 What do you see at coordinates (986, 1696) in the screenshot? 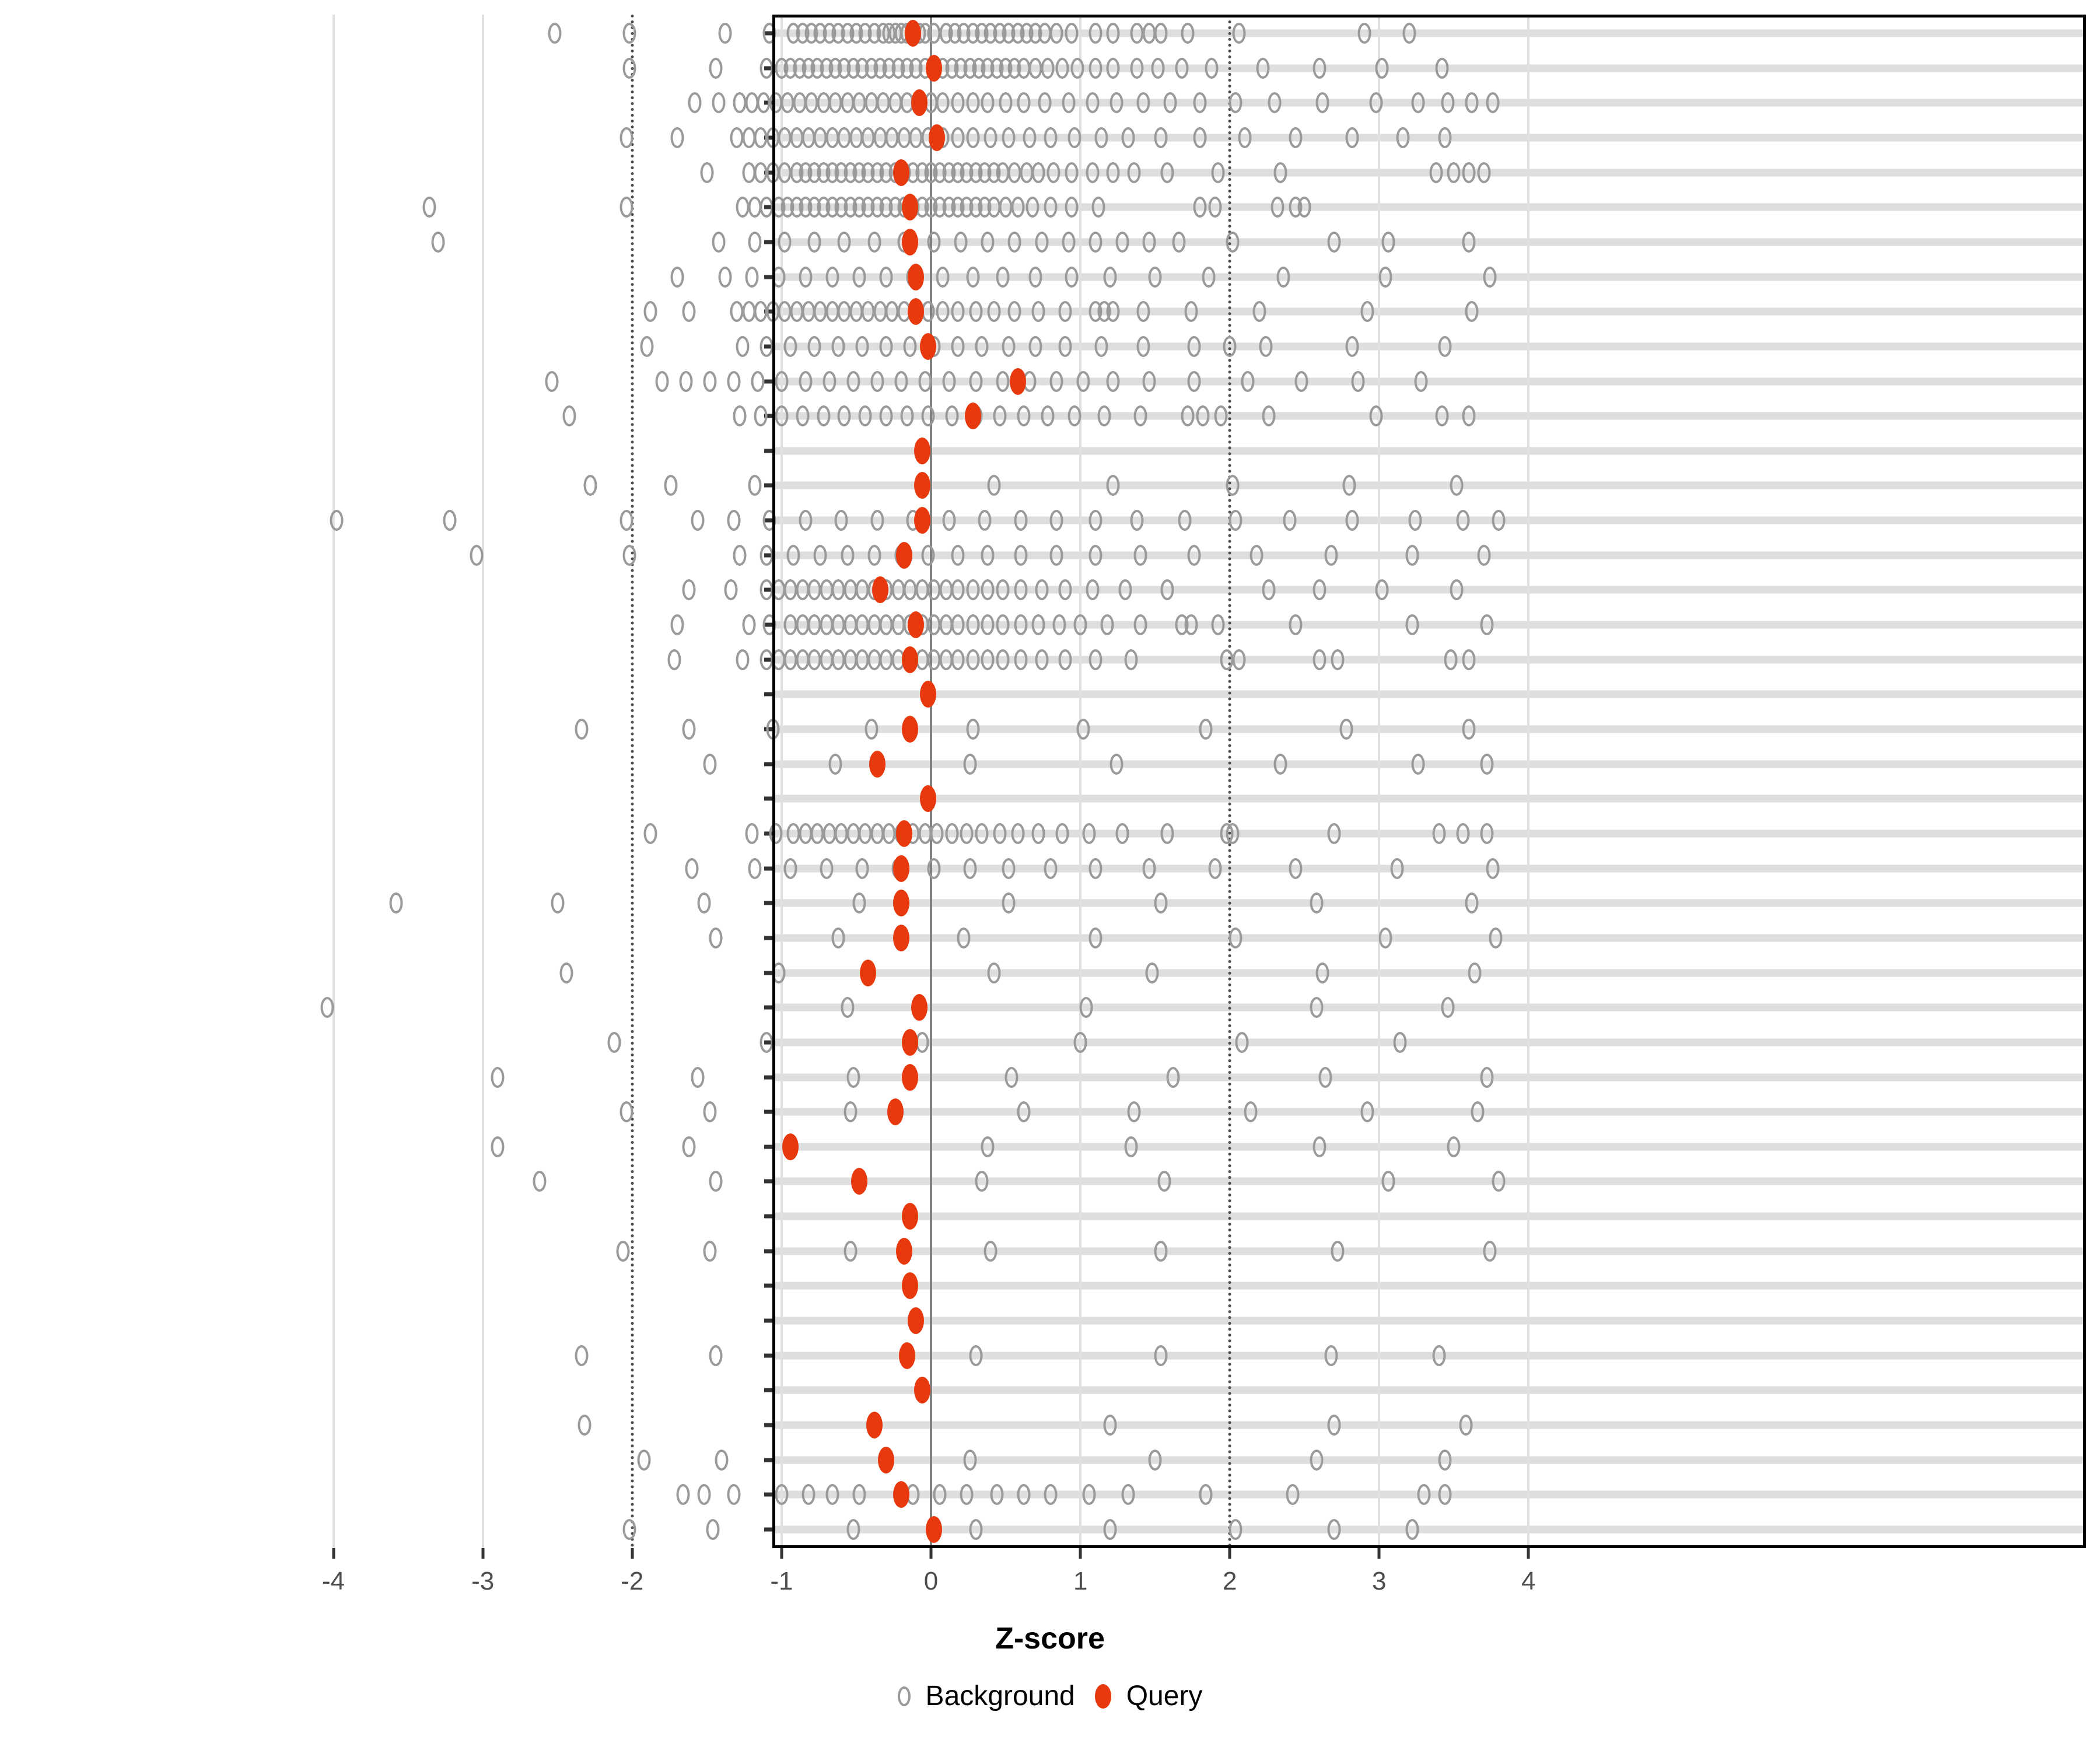
I see `legend-item-background: Background` at bounding box center [986, 1696].